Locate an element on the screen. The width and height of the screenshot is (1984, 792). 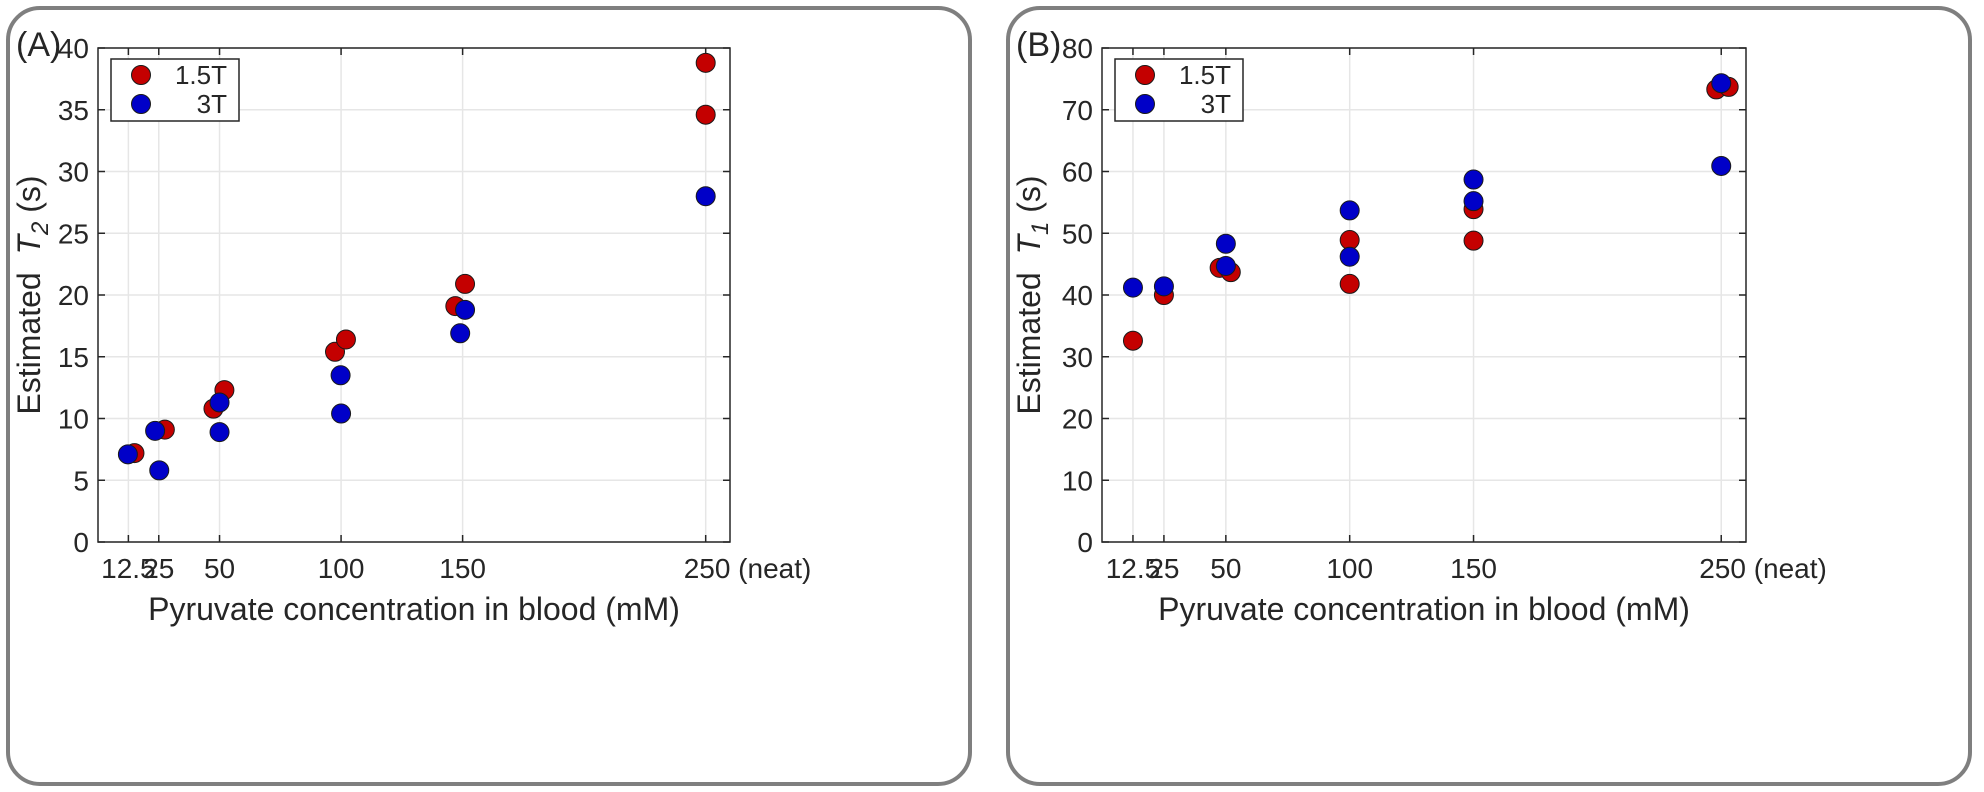
b-y-tick-label: 30 is located at coordinates (1077, 357).